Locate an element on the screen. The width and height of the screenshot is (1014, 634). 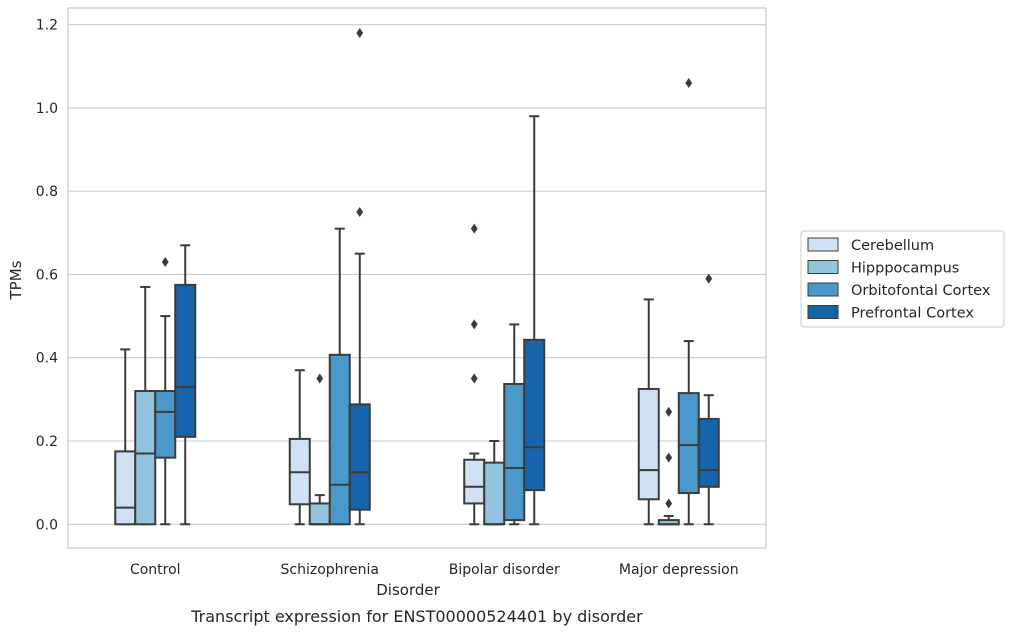
legend-label: Orbitofontal Cortex is located at coordinates (921, 291).